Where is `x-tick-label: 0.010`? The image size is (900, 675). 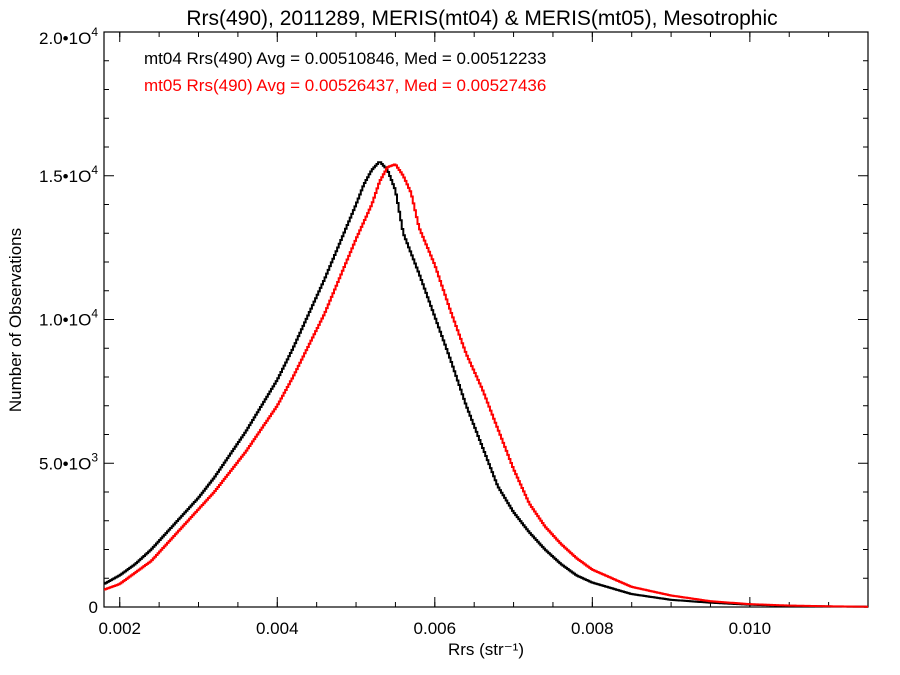 x-tick-label: 0.010 is located at coordinates (750, 628).